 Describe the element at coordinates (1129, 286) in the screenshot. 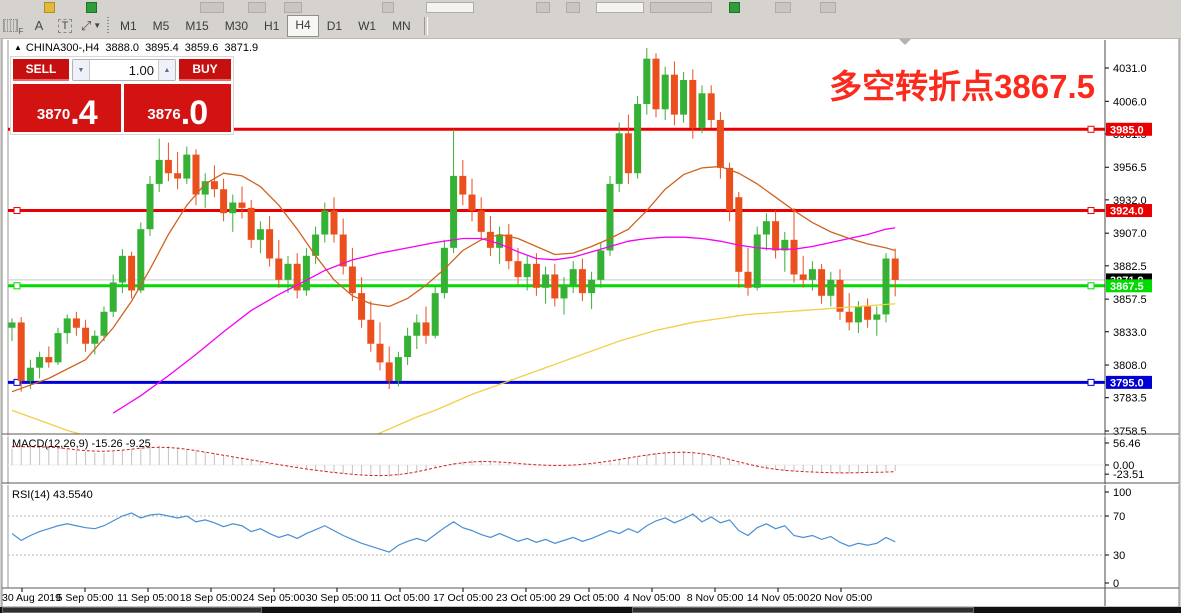

I see `price-label-3867.5: 3867.5` at that location.